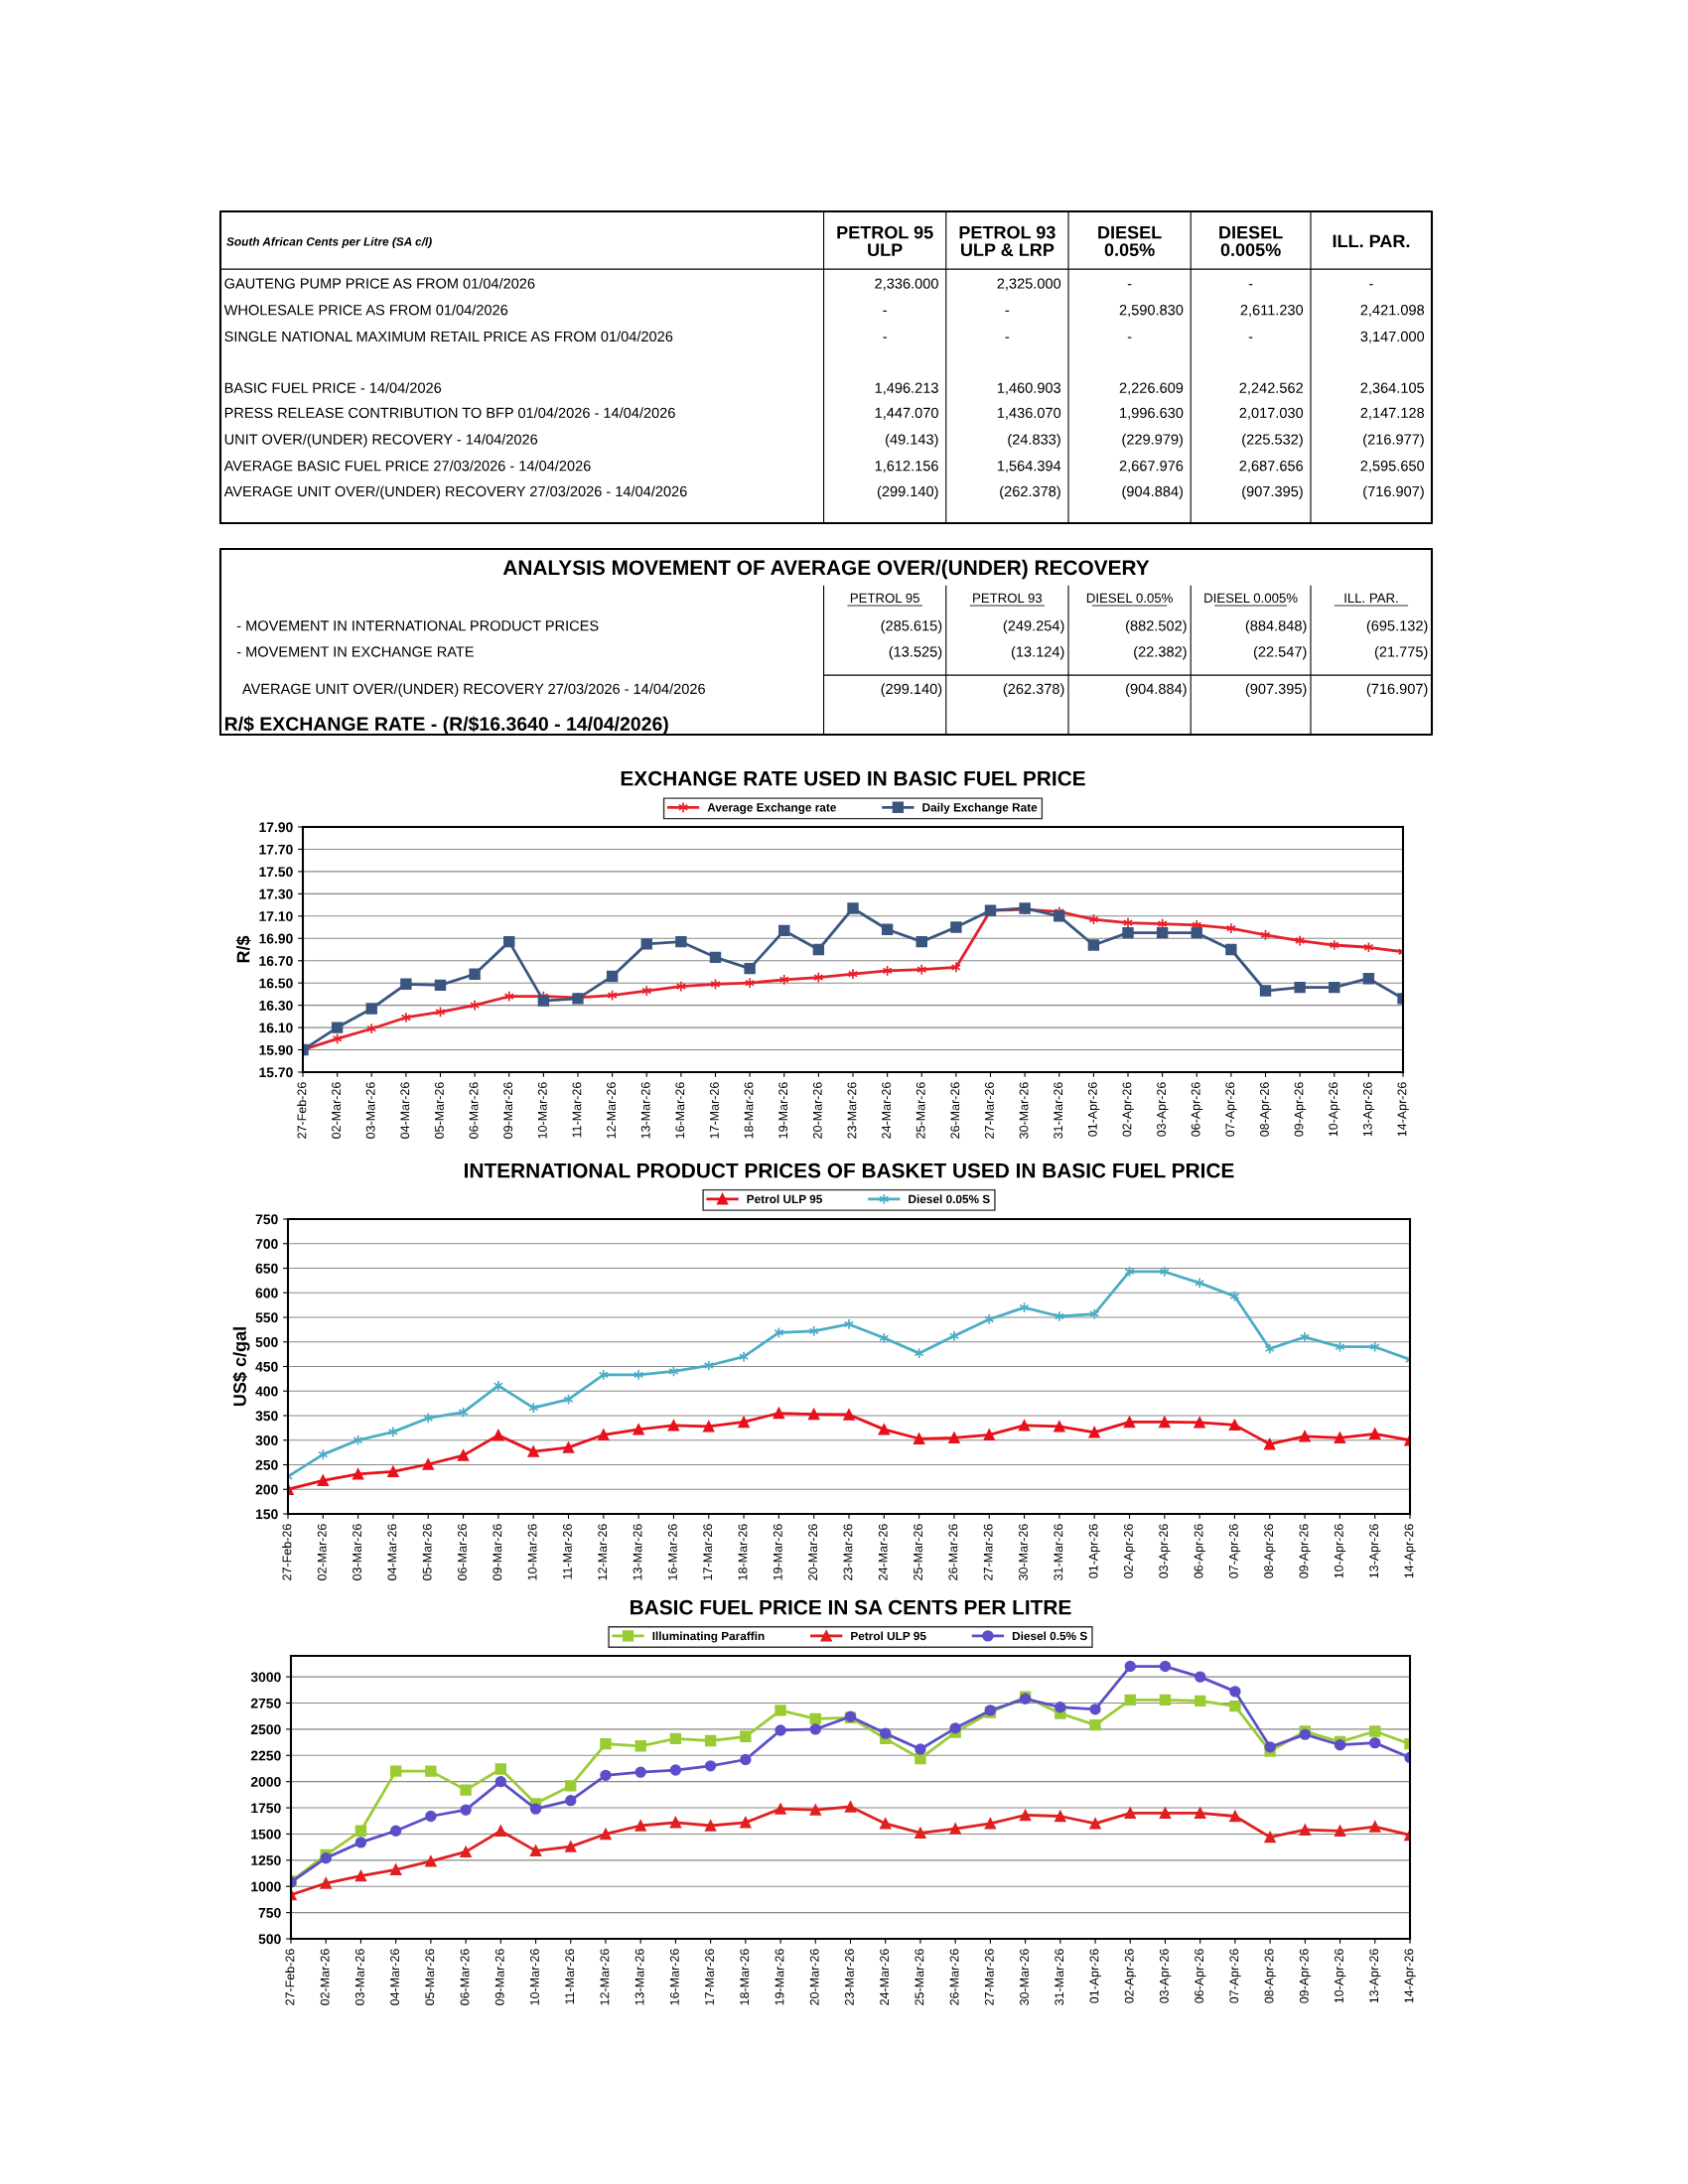  What do you see at coordinates (783, 1110) in the screenshot?
I see `x-tick-label: 19-Mar-26` at bounding box center [783, 1110].